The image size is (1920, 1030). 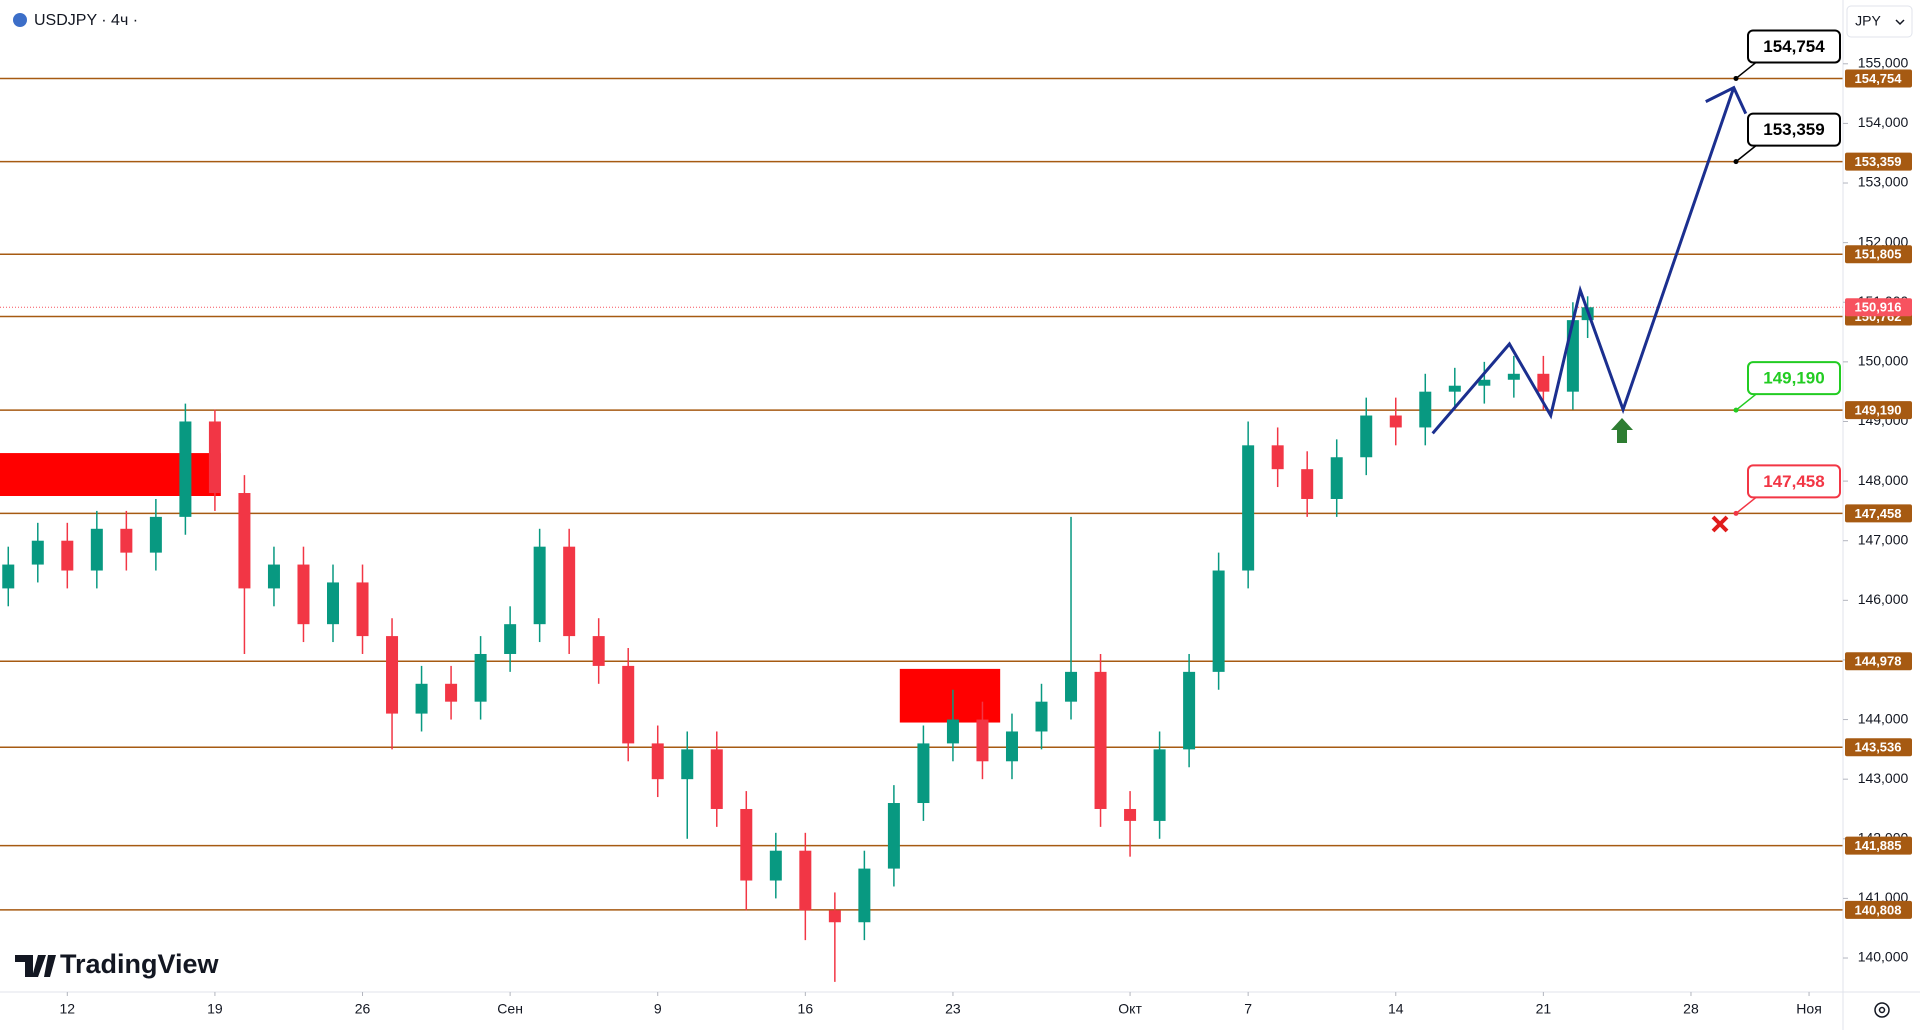 What do you see at coordinates (363, 1009) in the screenshot?
I see `x-tick-label: 26` at bounding box center [363, 1009].